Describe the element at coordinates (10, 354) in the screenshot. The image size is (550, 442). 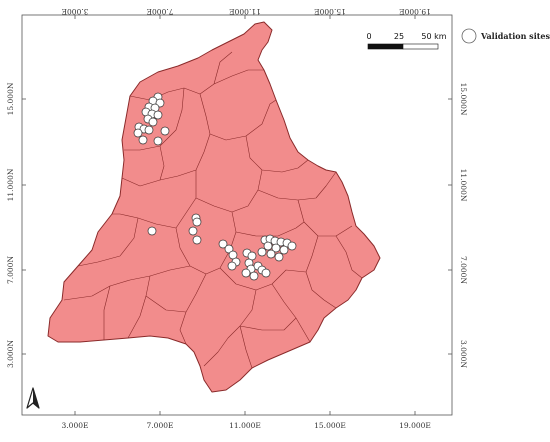
I see `left-y-tick-4: 3.000N` at that location.